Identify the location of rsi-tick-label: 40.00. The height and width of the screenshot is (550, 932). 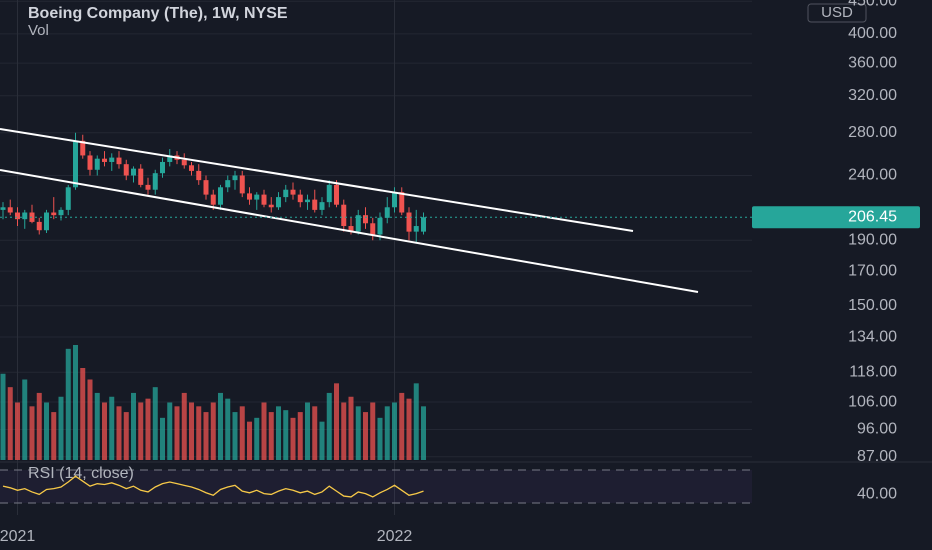
(877, 494).